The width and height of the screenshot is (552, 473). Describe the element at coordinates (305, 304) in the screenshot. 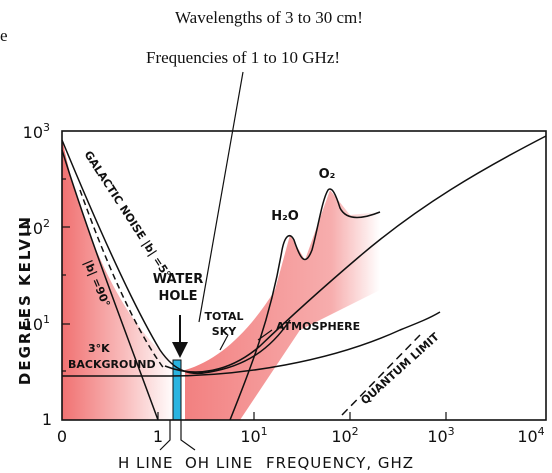

I see `atmosphere-curve` at that location.